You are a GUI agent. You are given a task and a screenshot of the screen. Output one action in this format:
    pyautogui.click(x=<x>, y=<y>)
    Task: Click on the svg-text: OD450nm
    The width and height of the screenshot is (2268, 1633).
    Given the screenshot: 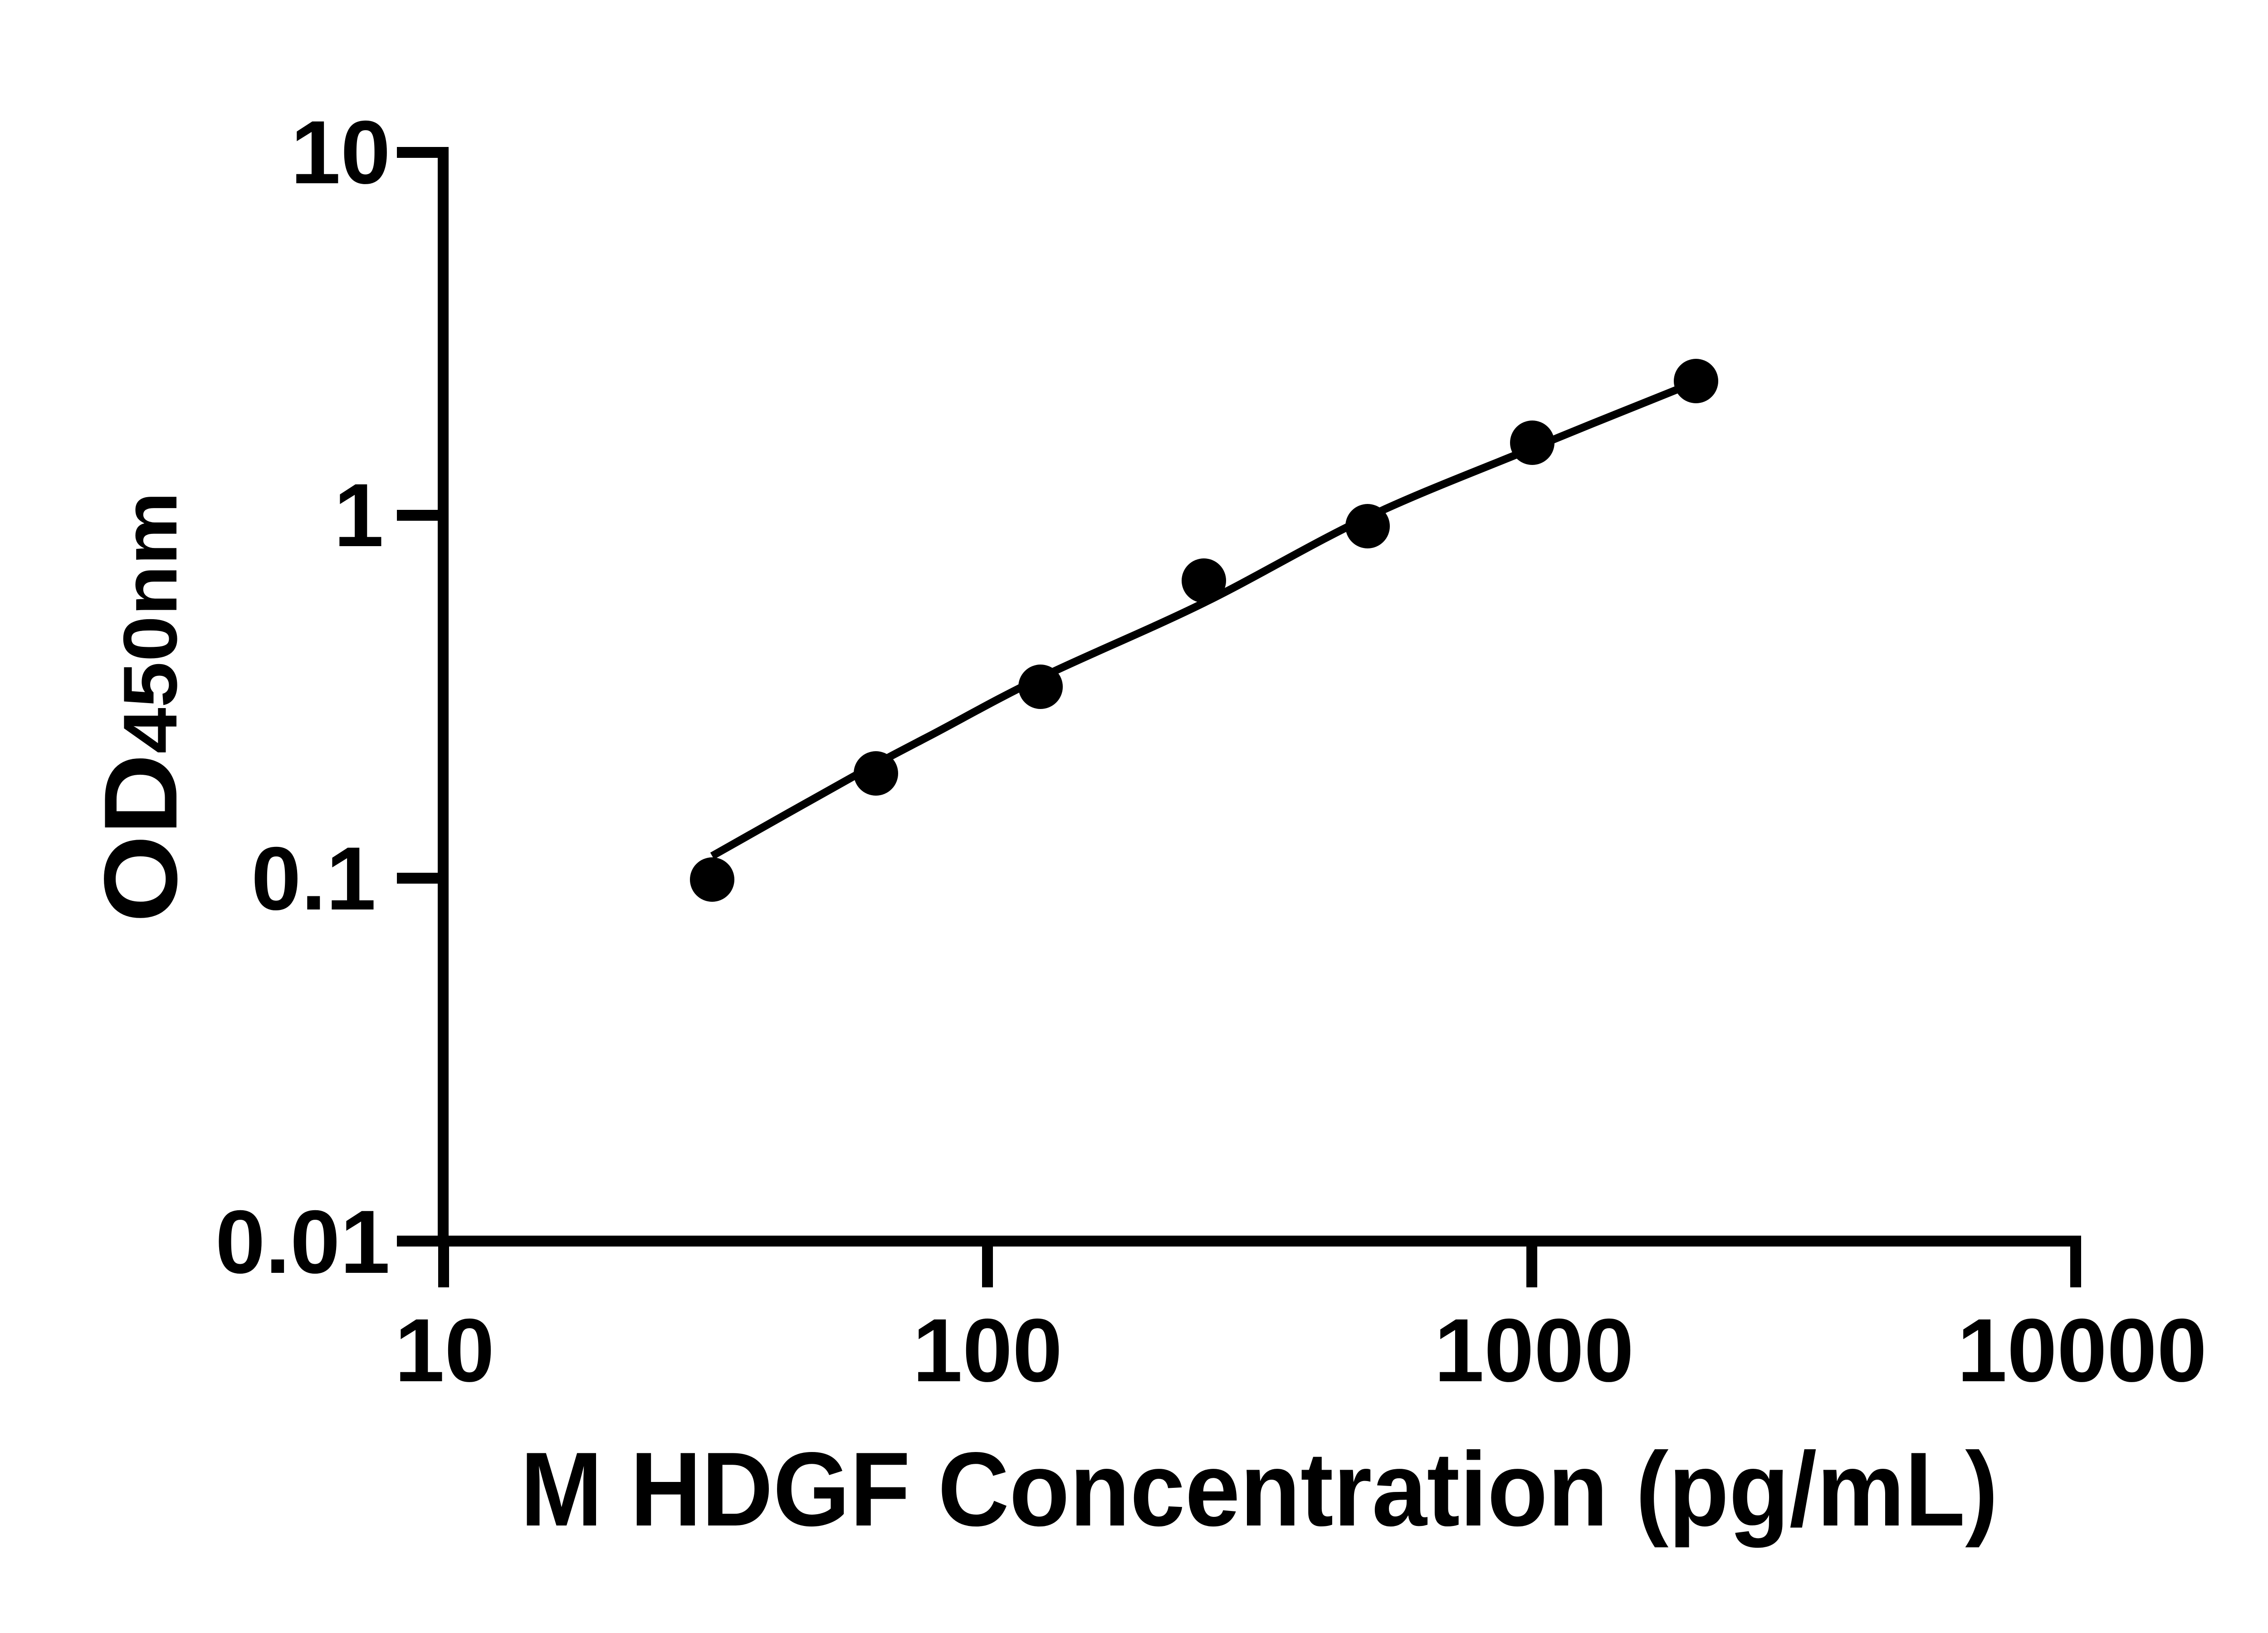 What is the action you would take?
    pyautogui.click(x=141, y=707)
    